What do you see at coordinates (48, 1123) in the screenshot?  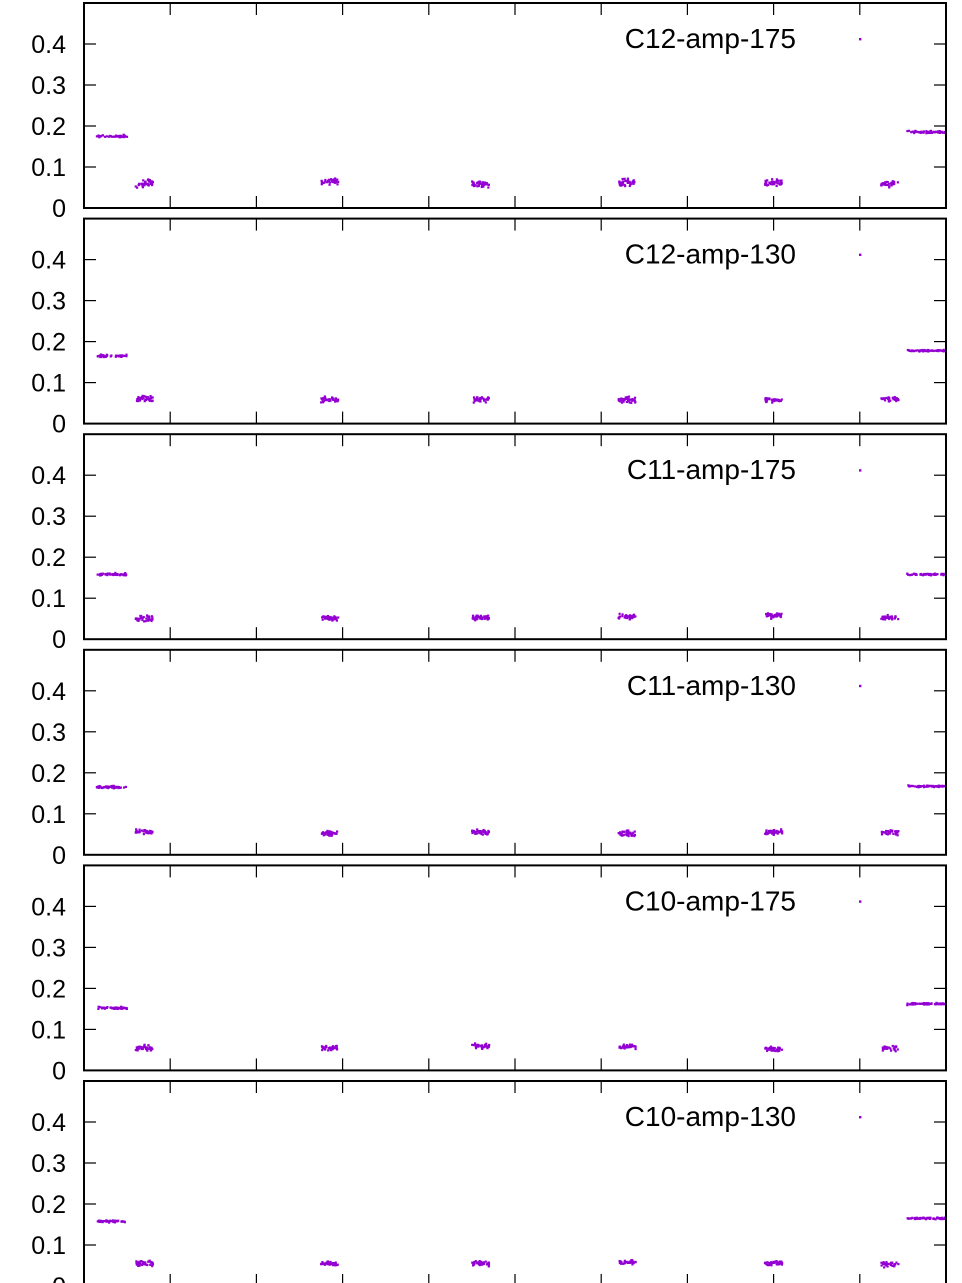 I see `y-tick-label: 0.4` at bounding box center [48, 1123].